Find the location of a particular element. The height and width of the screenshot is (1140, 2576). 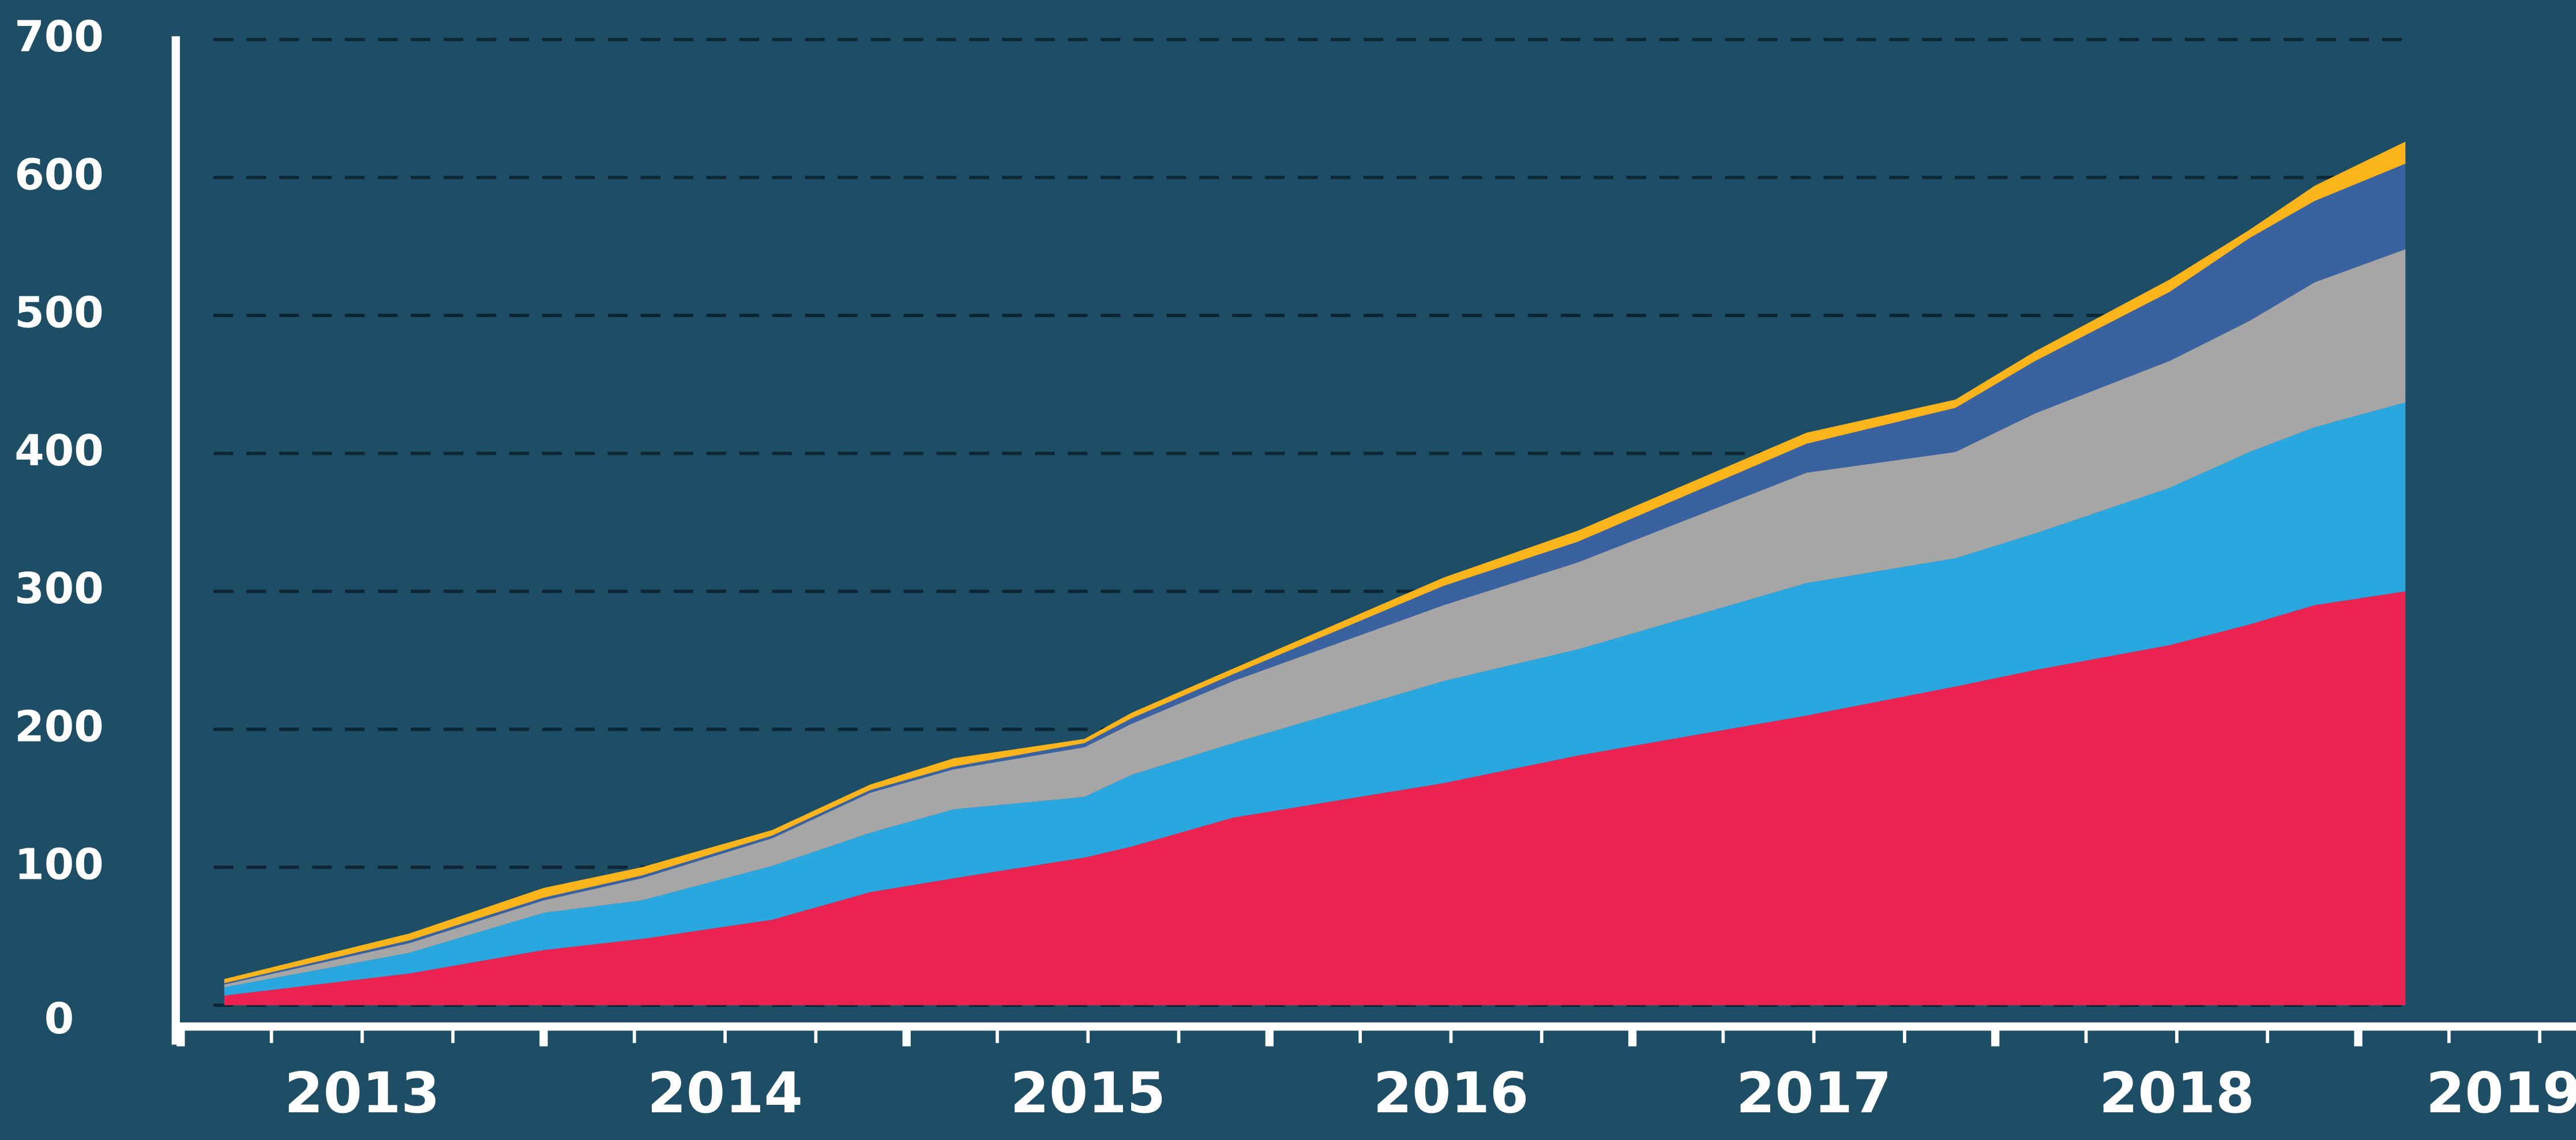

y-tick-label: 100 is located at coordinates (59, 865).